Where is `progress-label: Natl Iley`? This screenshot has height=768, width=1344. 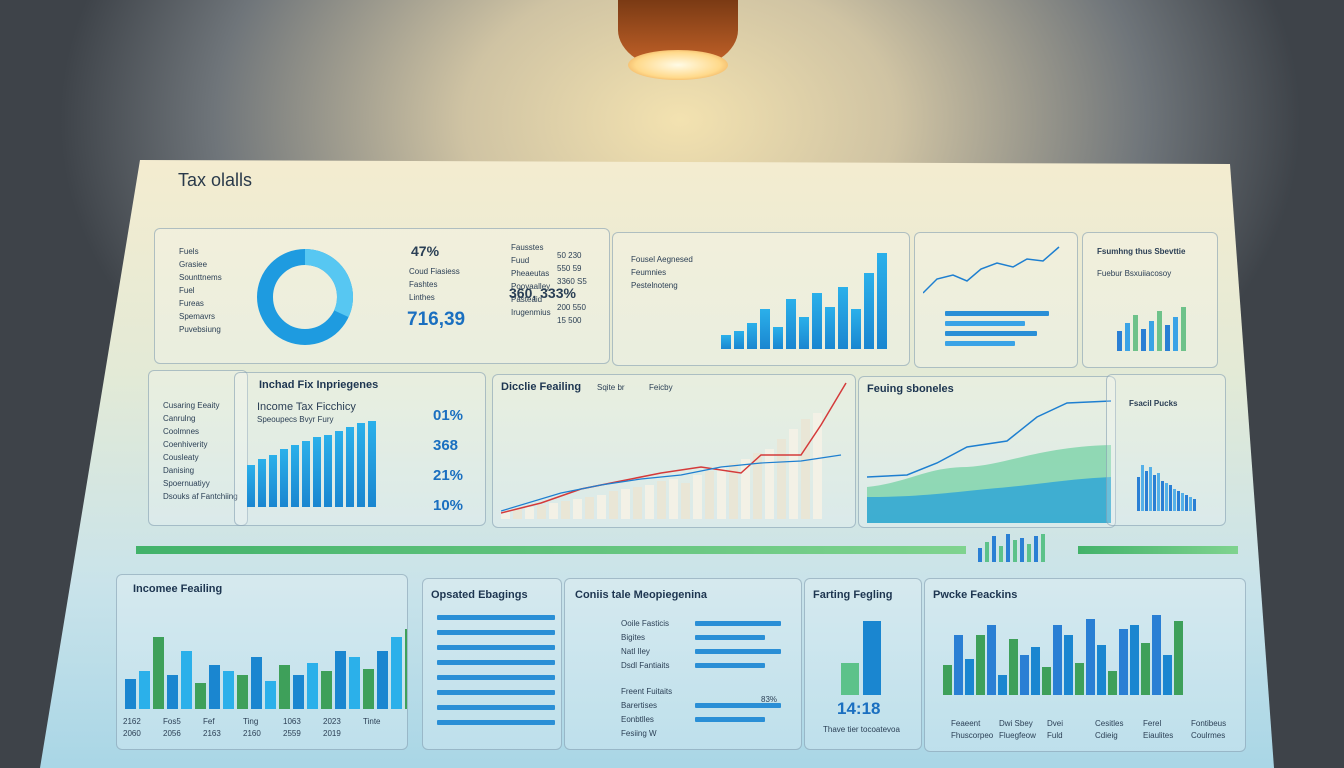 progress-label: Natl Iley is located at coordinates (635, 651).